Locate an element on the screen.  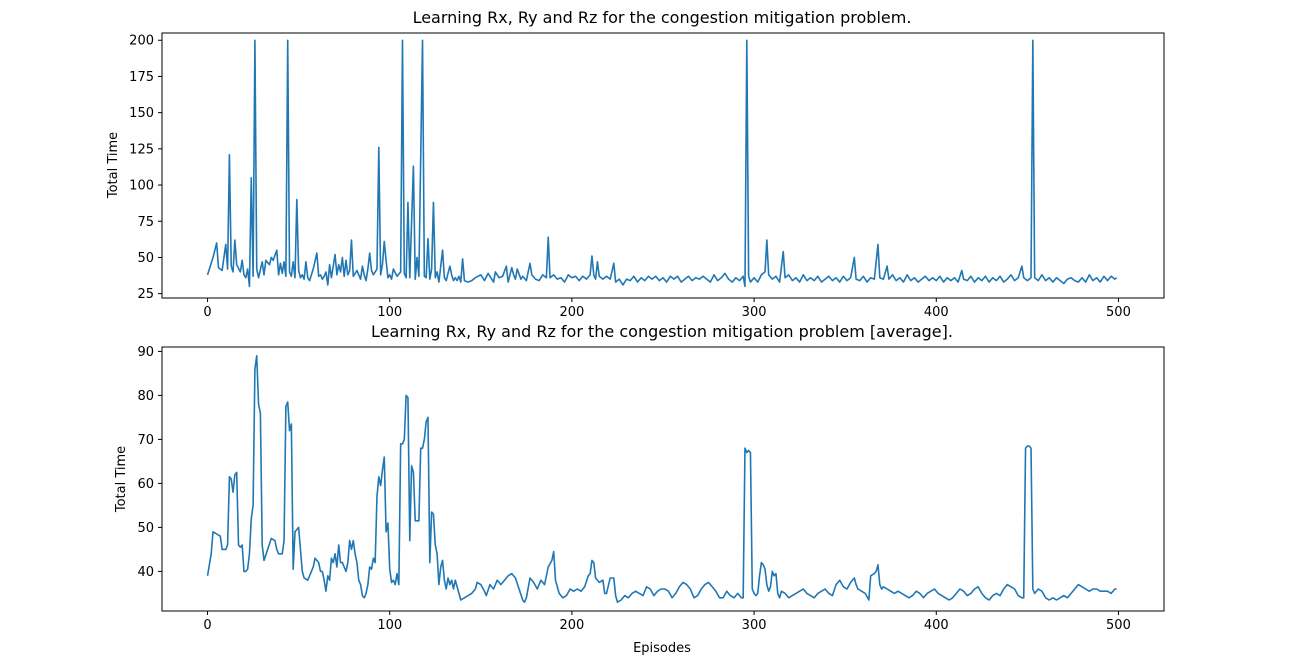
bottom-x-tick-label: 500 is located at coordinates (1118, 625).